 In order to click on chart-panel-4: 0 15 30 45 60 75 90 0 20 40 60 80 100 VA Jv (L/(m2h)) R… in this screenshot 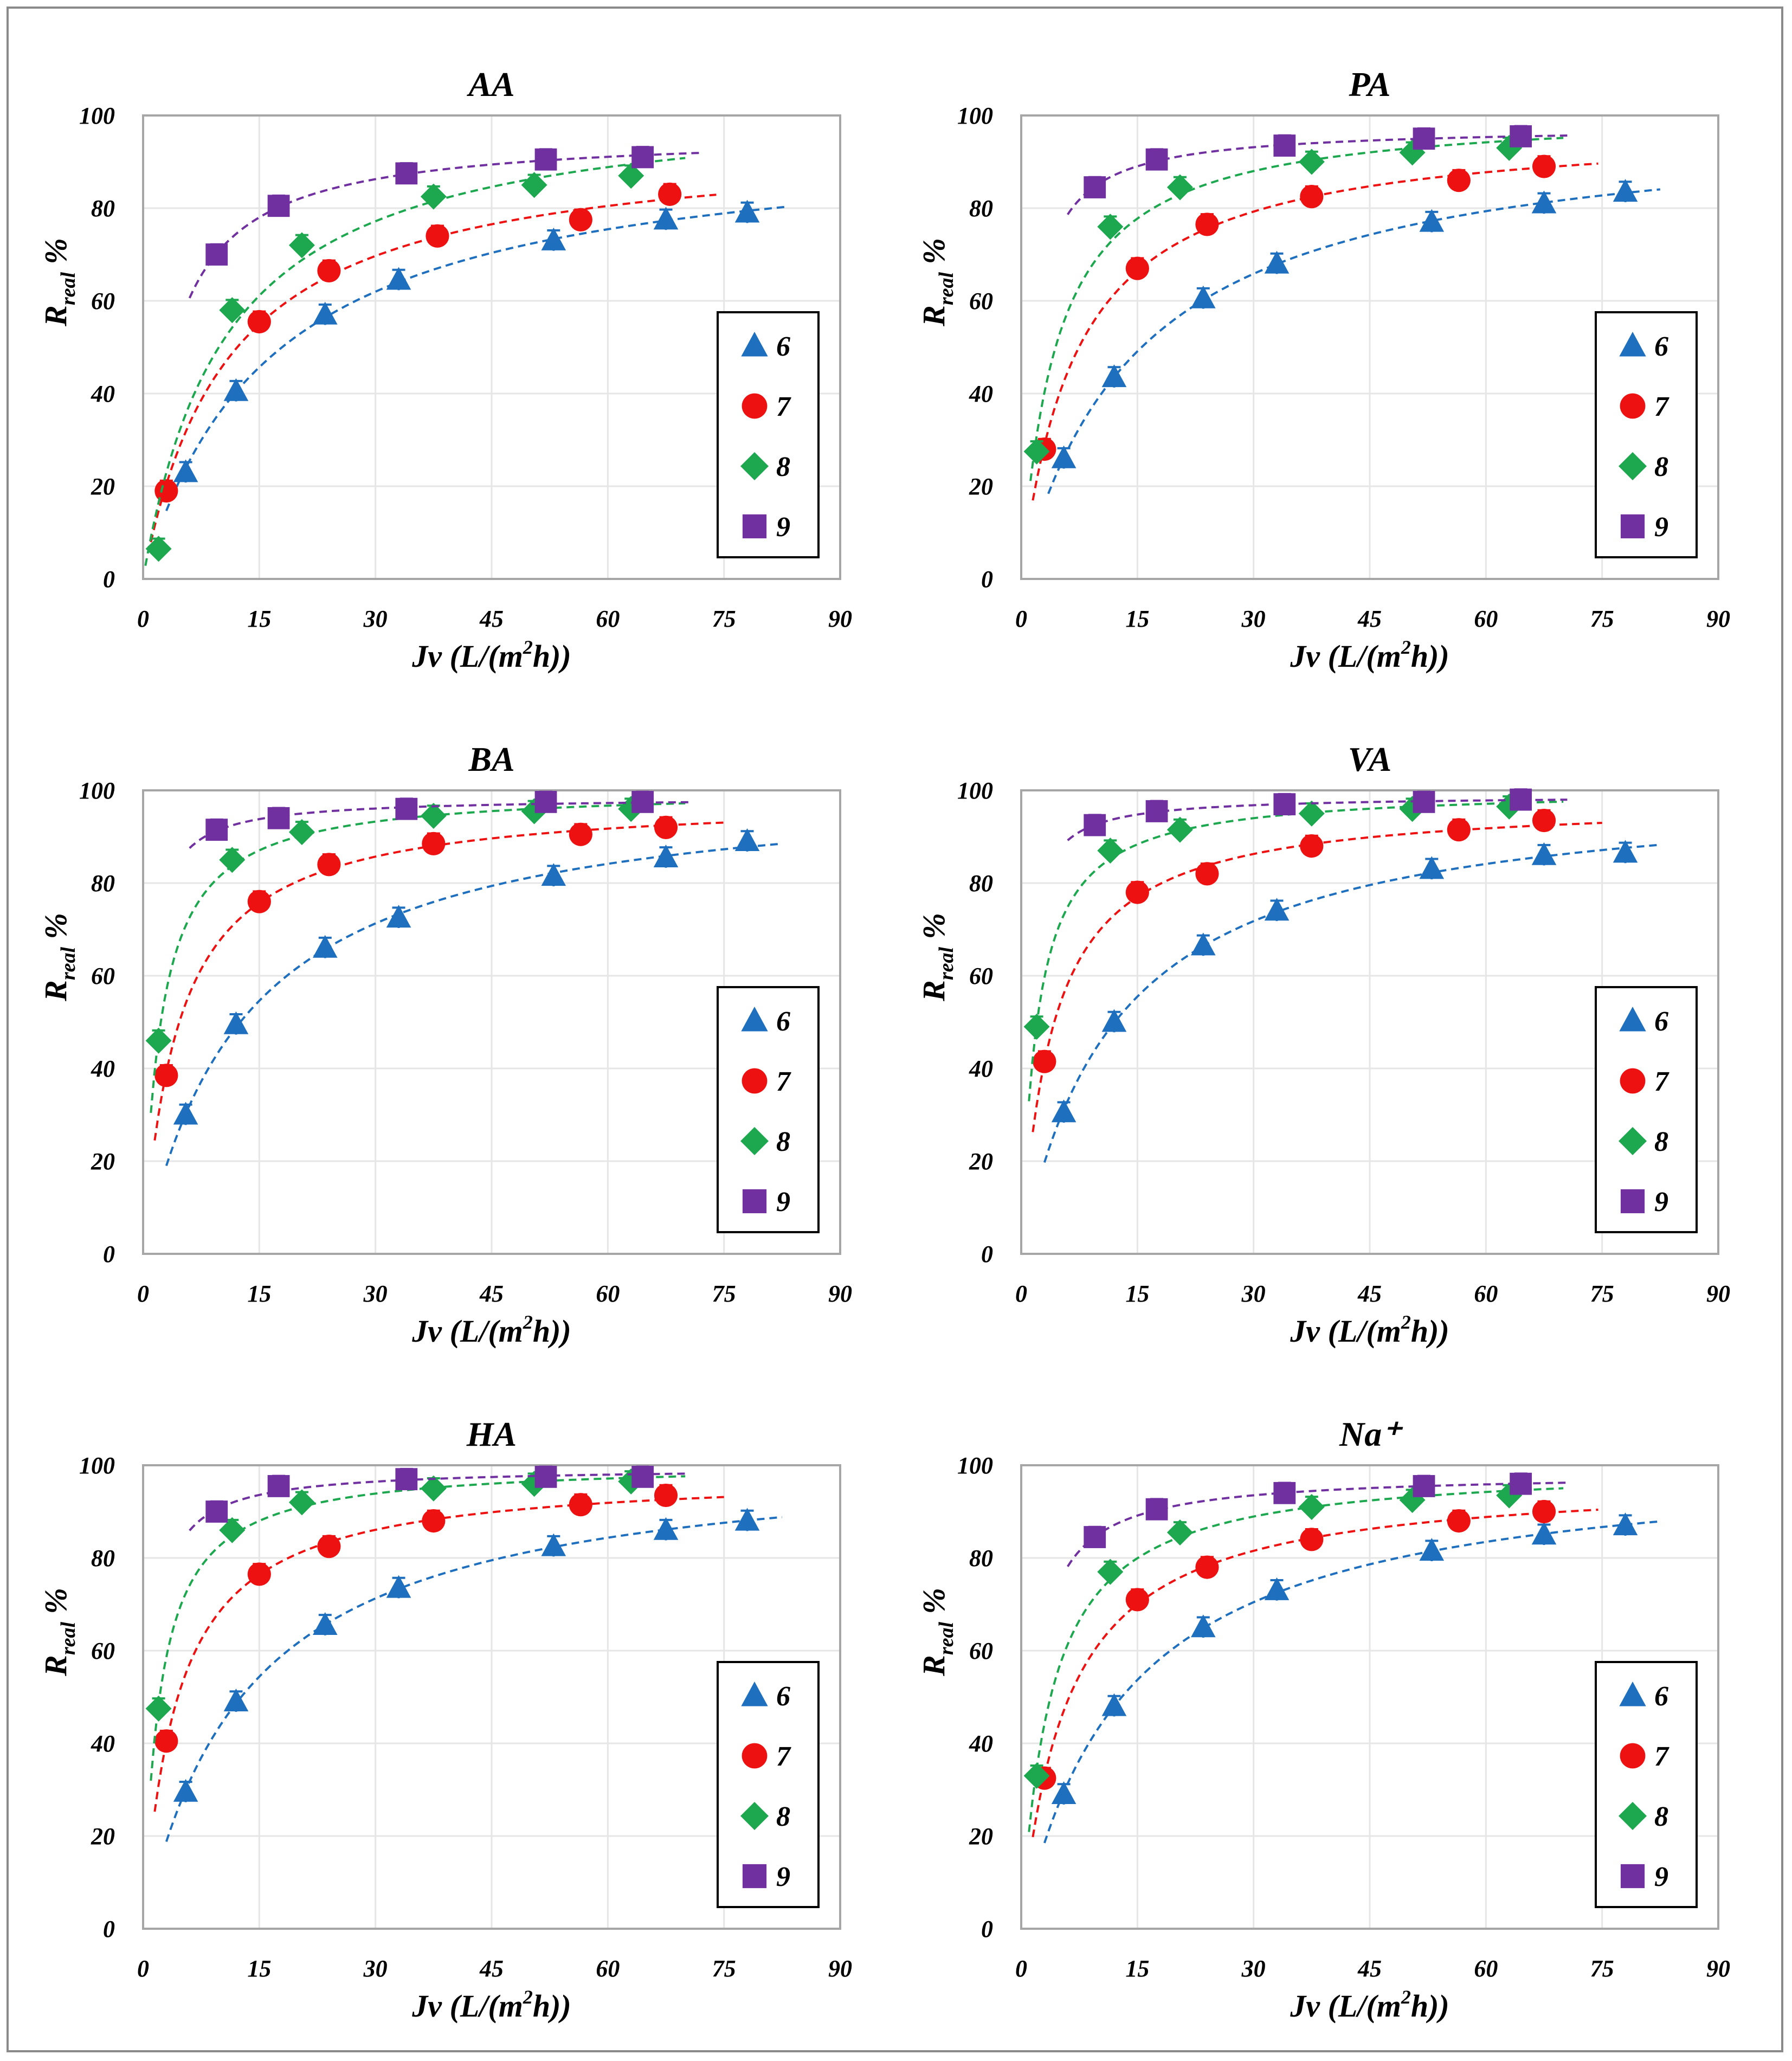, I will do `click(1323, 1044)`.